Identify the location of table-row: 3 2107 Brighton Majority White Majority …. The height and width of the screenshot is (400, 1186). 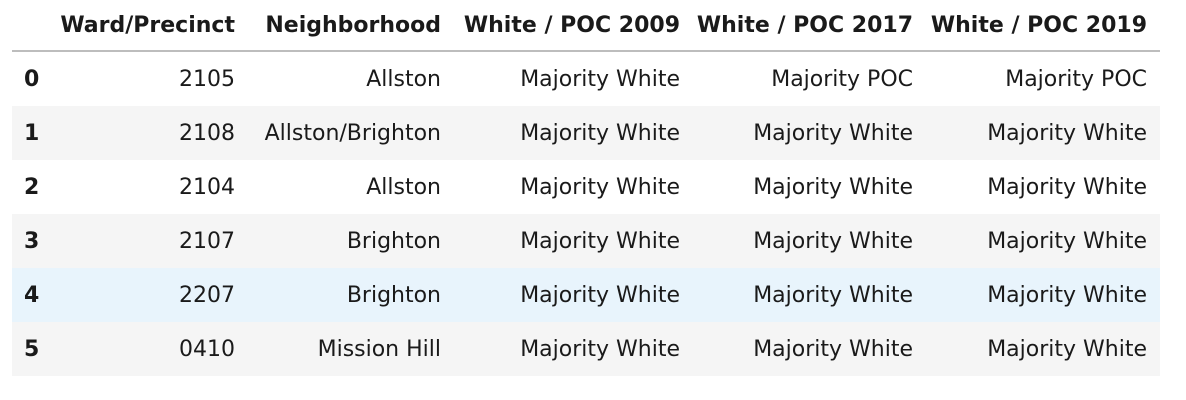
(586, 241).